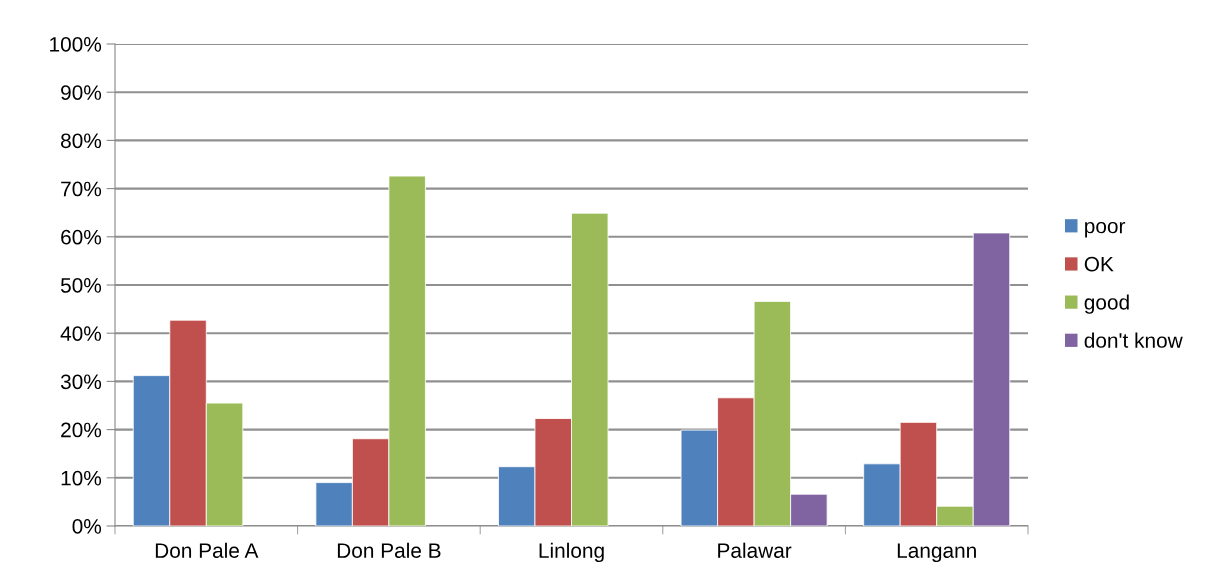 This screenshot has width=1229, height=581. Describe the element at coordinates (81, 189) in the screenshot. I see `y-tick-label: 70%` at that location.